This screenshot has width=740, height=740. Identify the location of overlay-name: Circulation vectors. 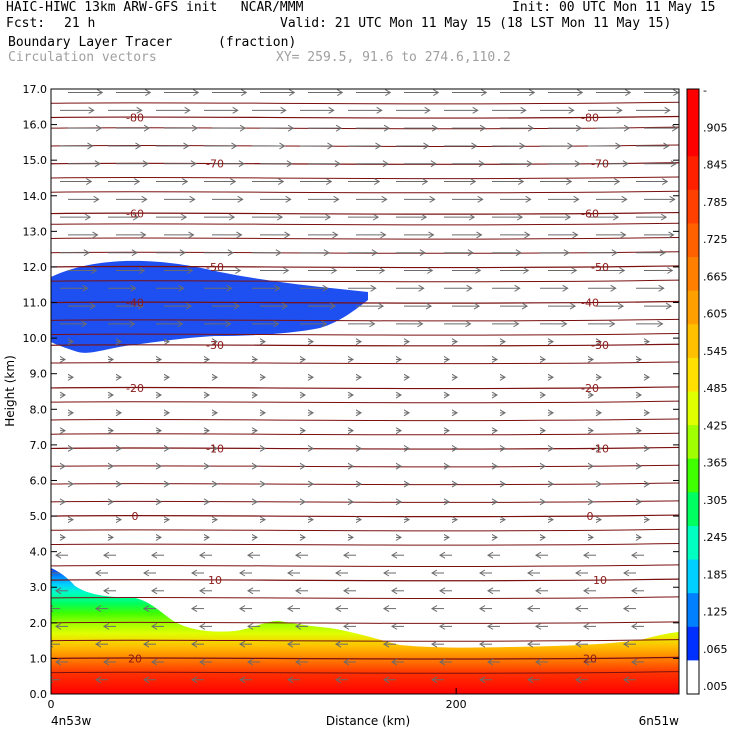
(82, 57).